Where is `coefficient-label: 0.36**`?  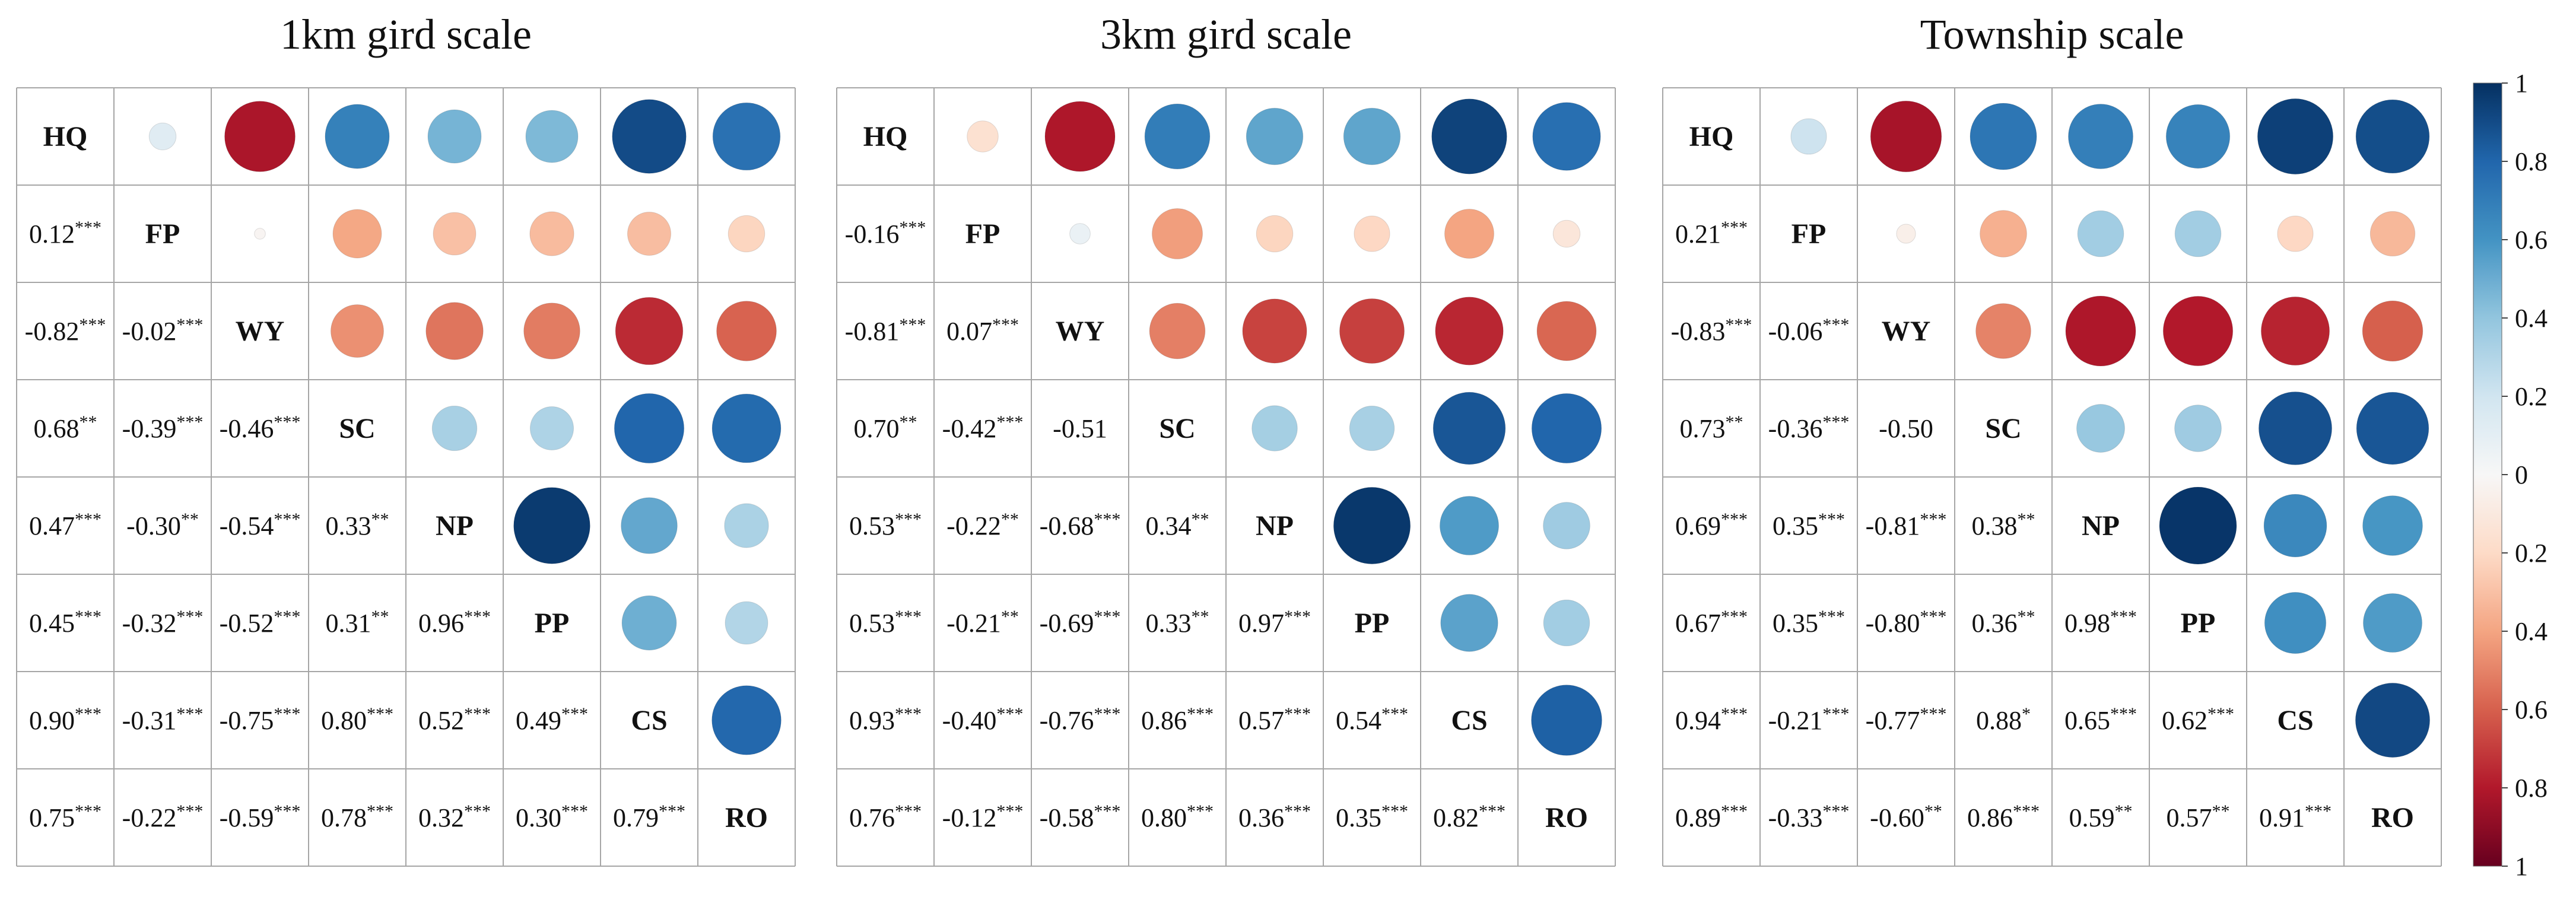
coefficient-label: 0.36** is located at coordinates (2004, 622).